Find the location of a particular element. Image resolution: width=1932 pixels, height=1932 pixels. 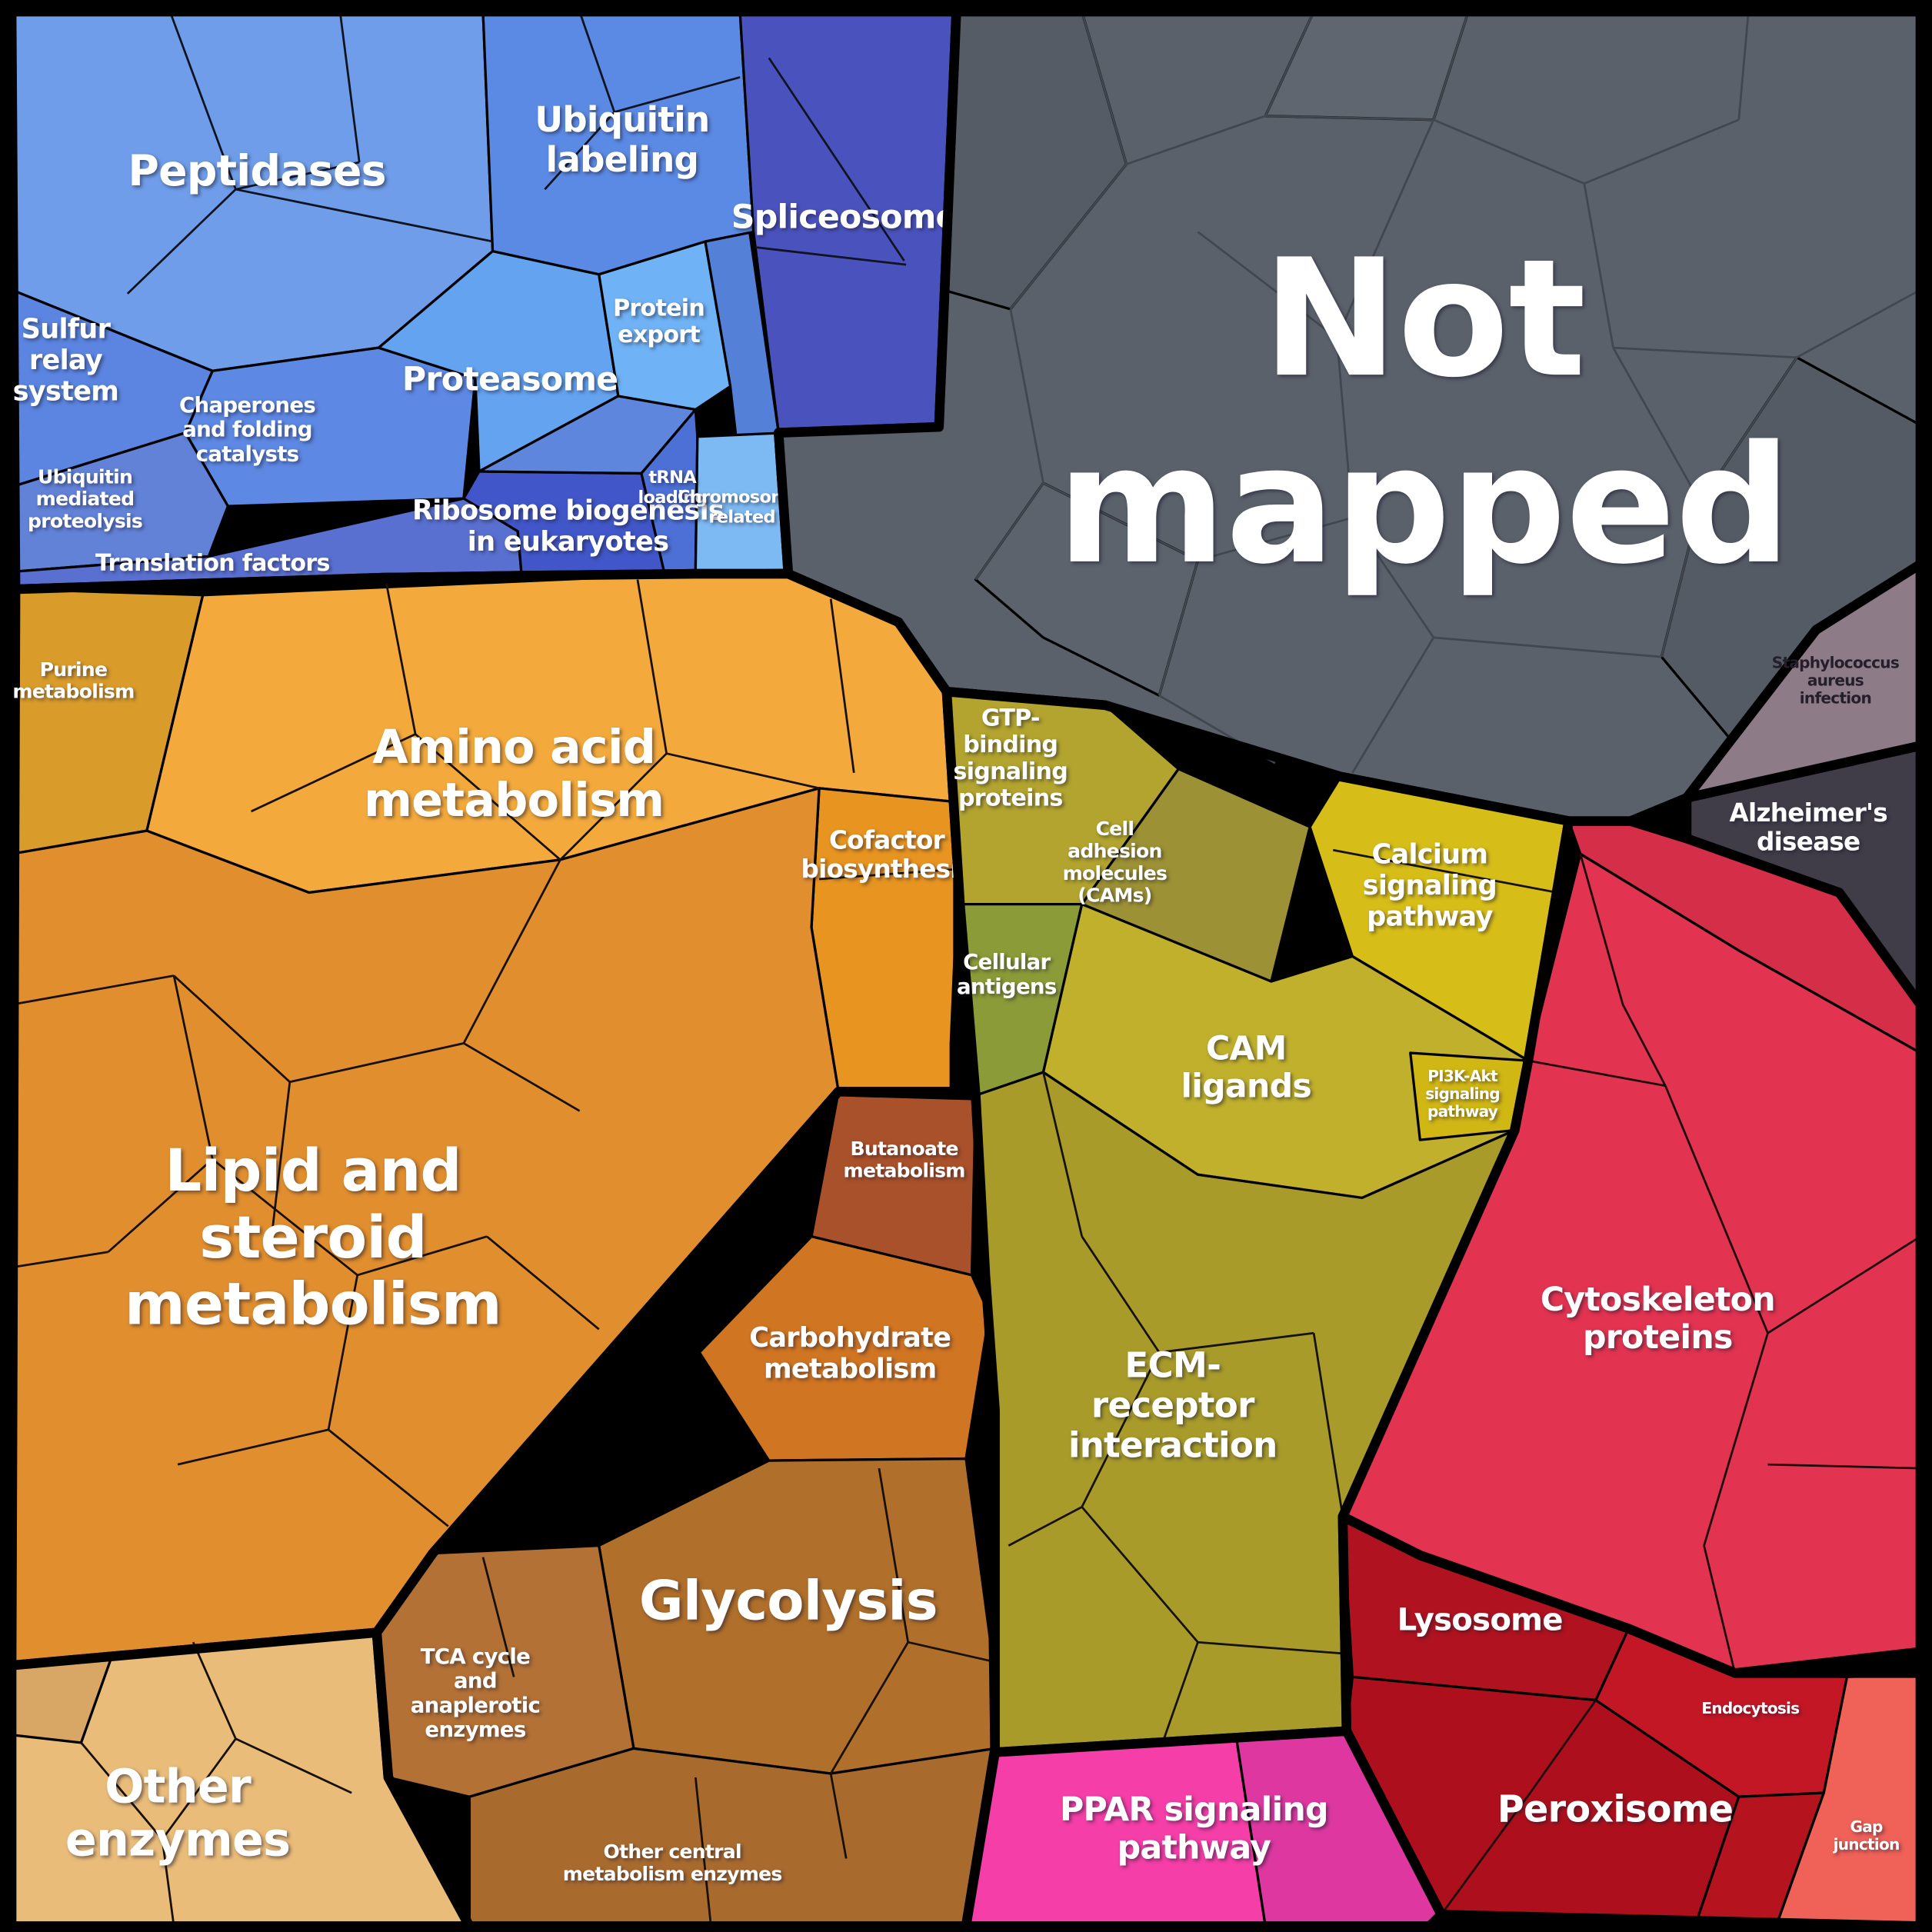

group-outline-staphylococcus-aureus-infection is located at coordinates (1803, 681).